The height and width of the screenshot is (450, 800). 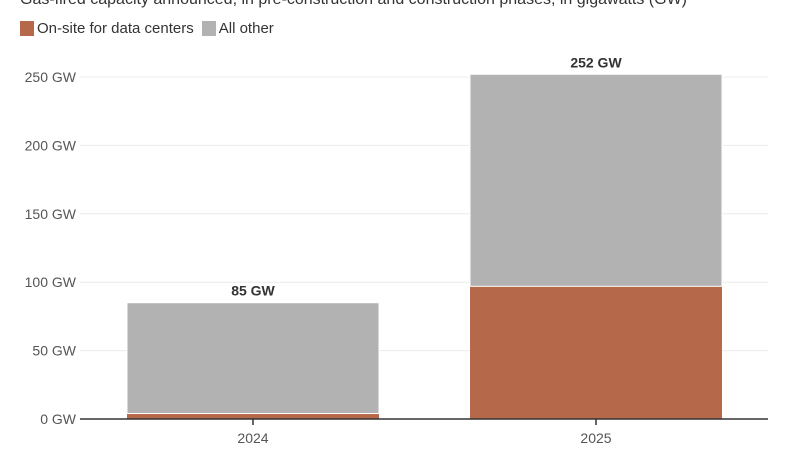 I want to click on total-label: 85 GW, so click(x=253, y=291).